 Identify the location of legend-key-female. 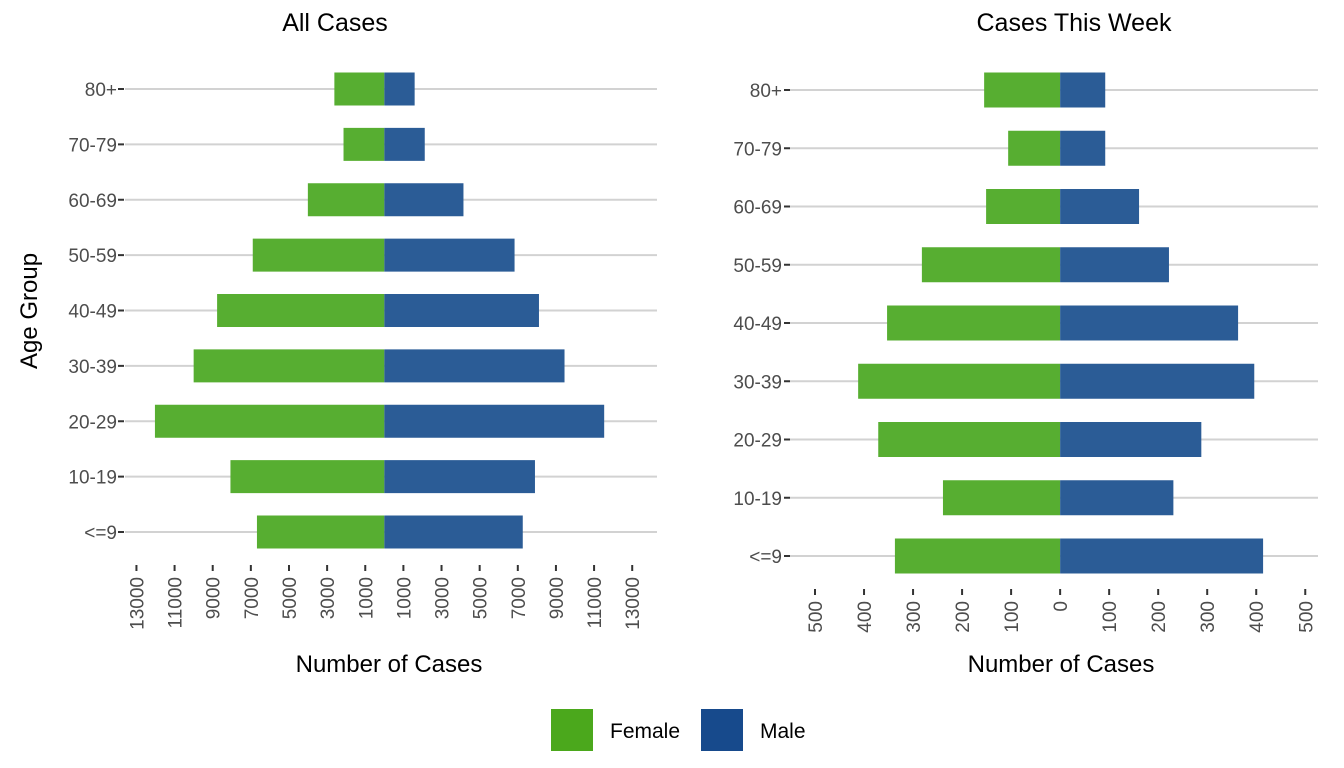
(572, 730).